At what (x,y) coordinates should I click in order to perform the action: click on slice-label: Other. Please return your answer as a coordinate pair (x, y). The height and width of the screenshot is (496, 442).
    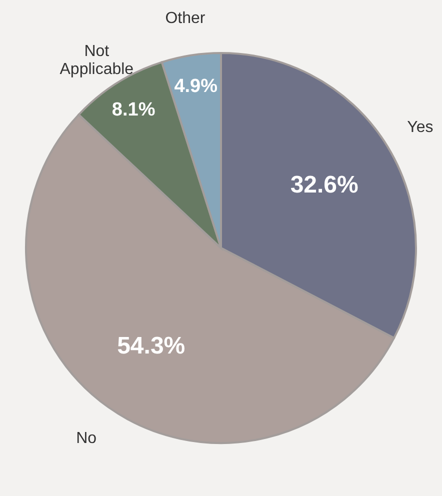
    Looking at the image, I should click on (185, 18).